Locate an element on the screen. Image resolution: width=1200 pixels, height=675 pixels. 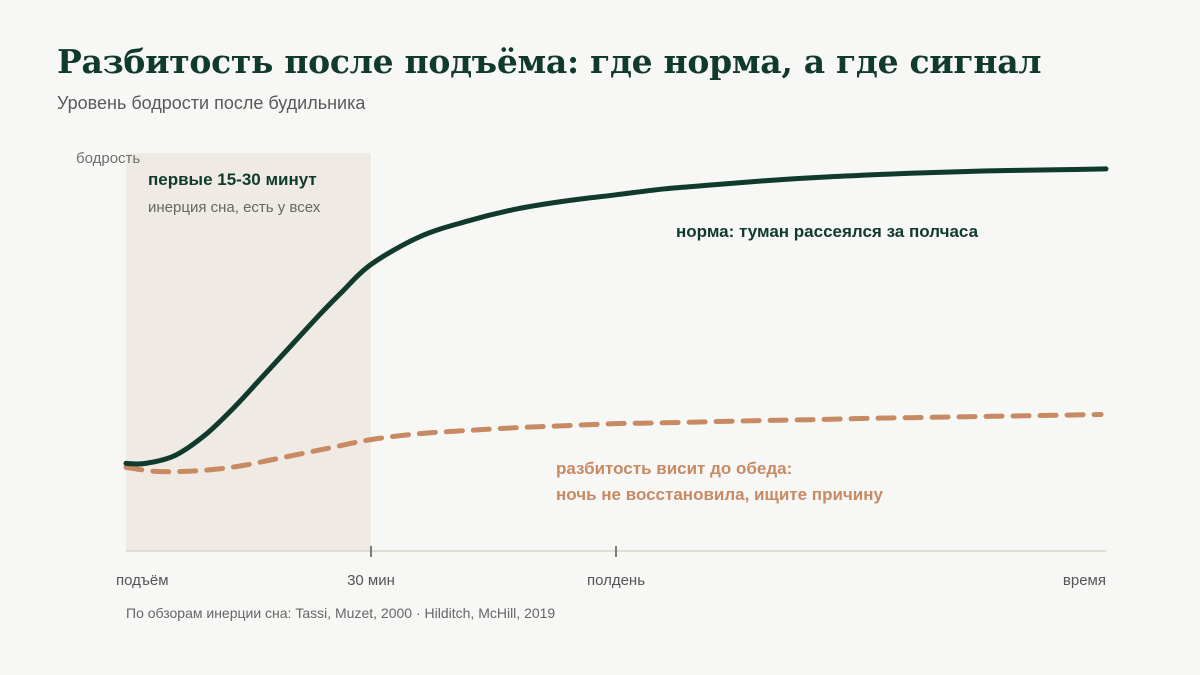
x-axis-ticks: подъём 30 мин полдень время is located at coordinates (611, 567).